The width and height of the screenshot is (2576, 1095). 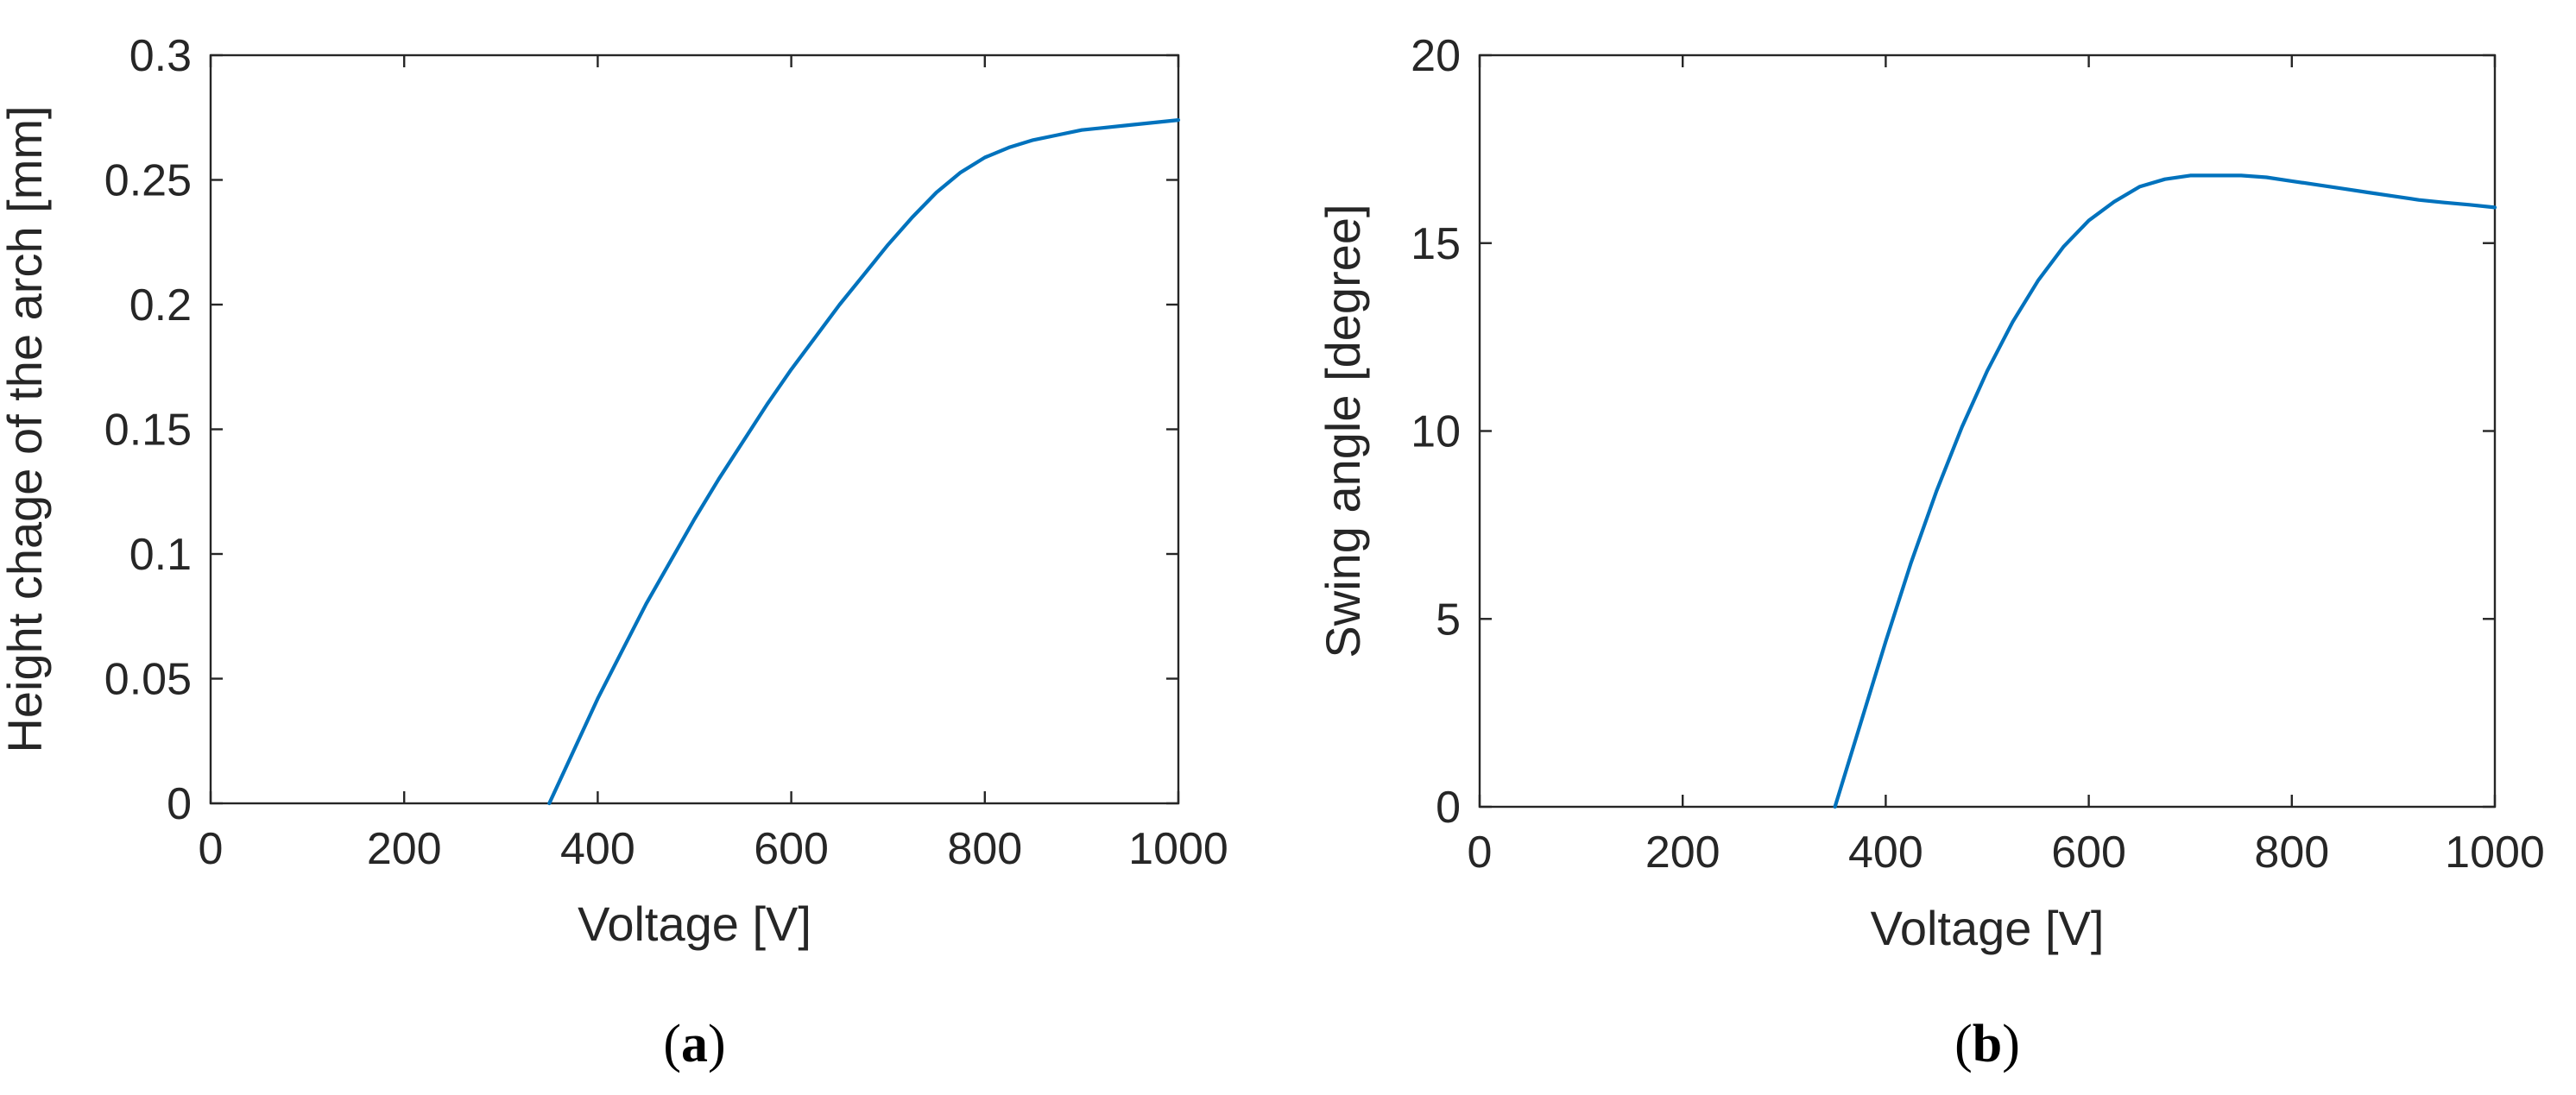 What do you see at coordinates (1436, 56) in the screenshot?
I see `y-tick-label: 20` at bounding box center [1436, 56].